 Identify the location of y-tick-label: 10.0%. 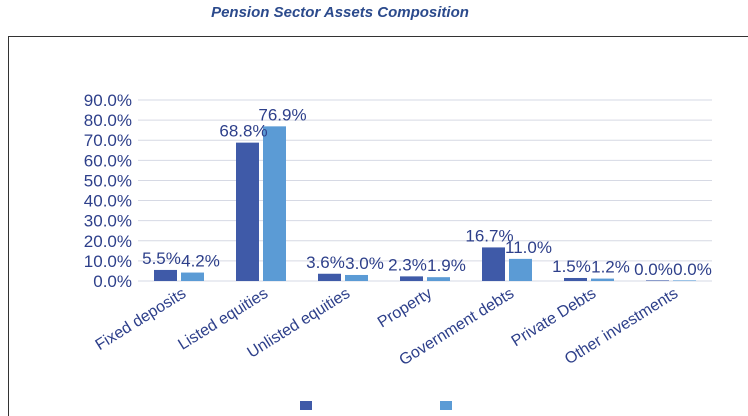
(108, 261).